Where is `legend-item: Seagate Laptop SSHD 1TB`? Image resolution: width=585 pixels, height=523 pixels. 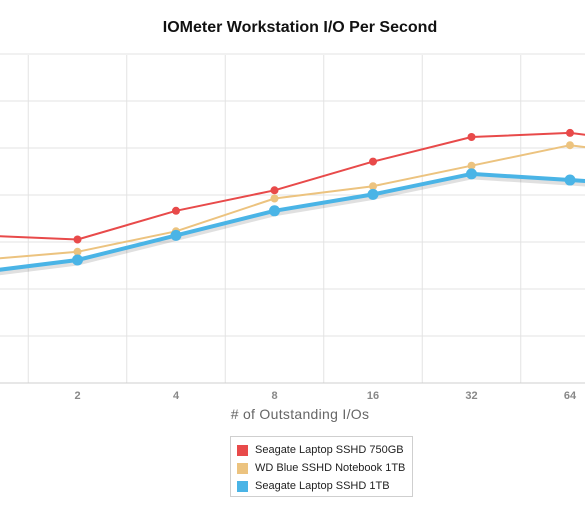
legend-item: Seagate Laptop SSHD 1TB is located at coordinates (324, 486).